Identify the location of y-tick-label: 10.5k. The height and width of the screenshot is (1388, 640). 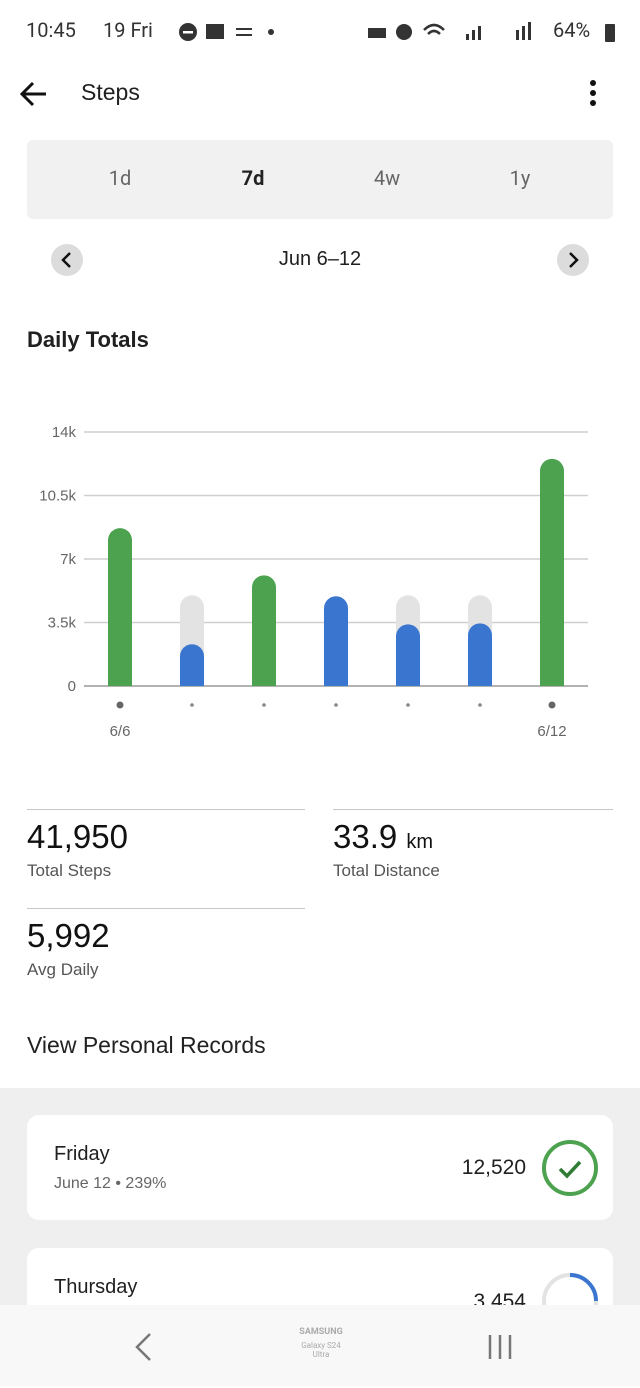
(57, 496).